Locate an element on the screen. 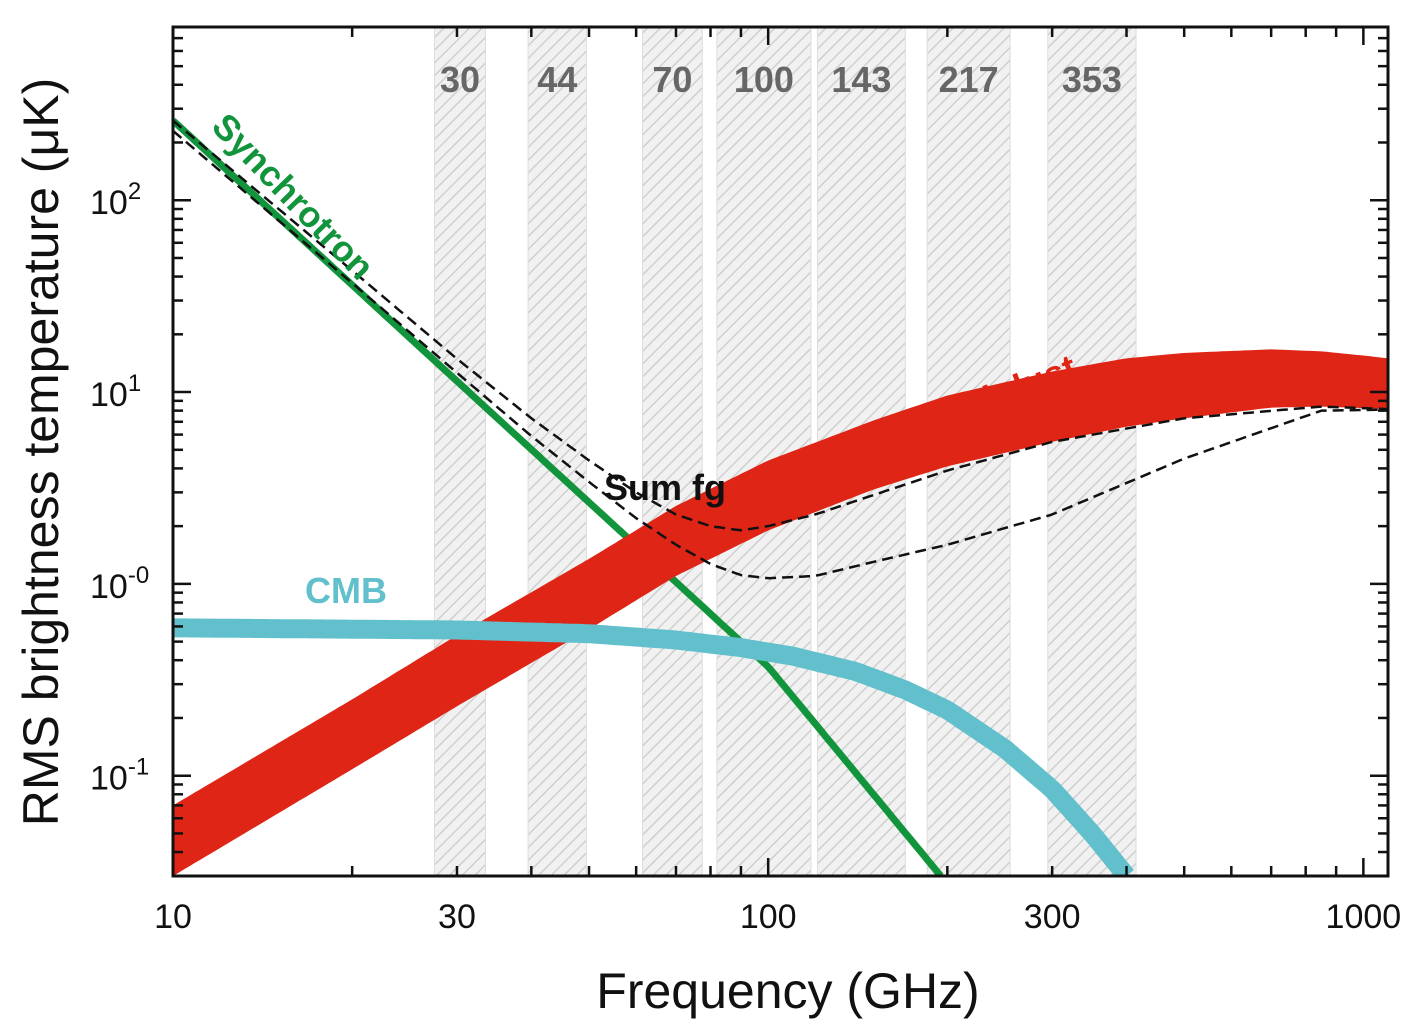 This screenshot has height=1024, width=1418. cmb-label: CMB is located at coordinates (346, 590).